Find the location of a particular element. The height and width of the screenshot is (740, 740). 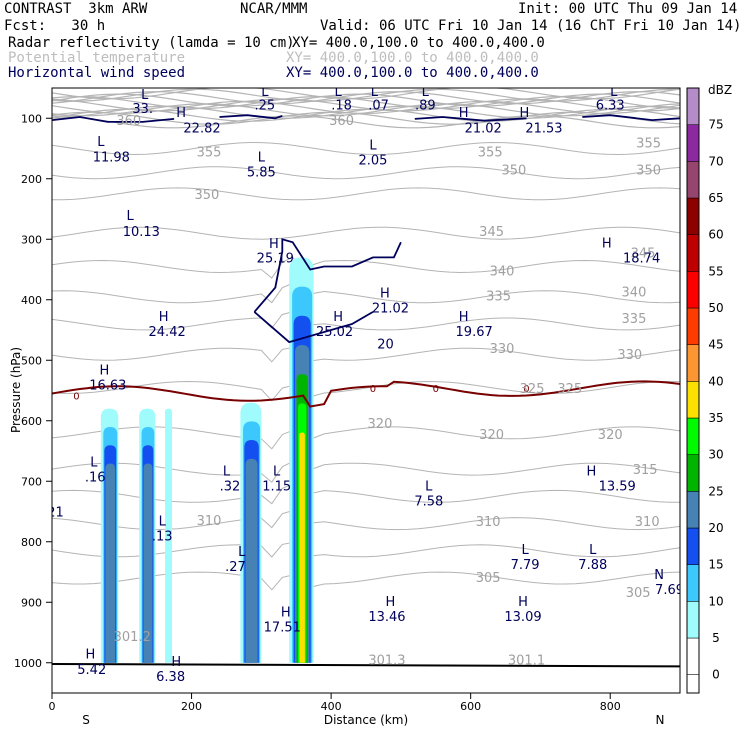

x-tick-label: 200 is located at coordinates (191, 706).